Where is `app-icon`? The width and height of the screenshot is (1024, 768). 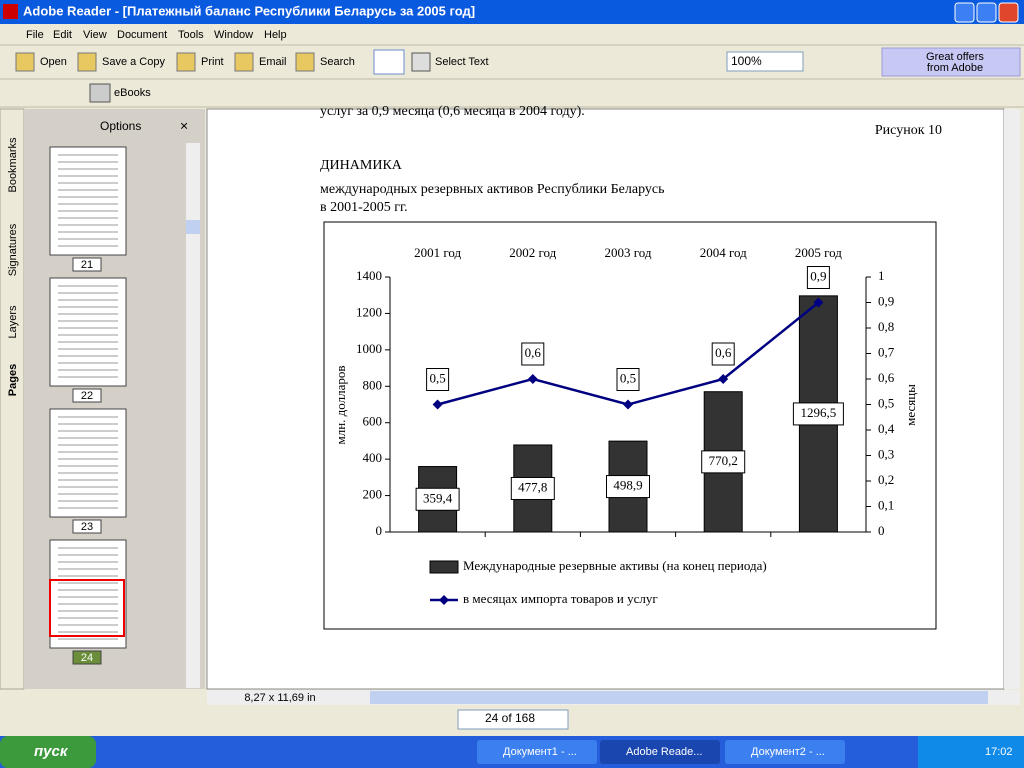 app-icon is located at coordinates (10, 11).